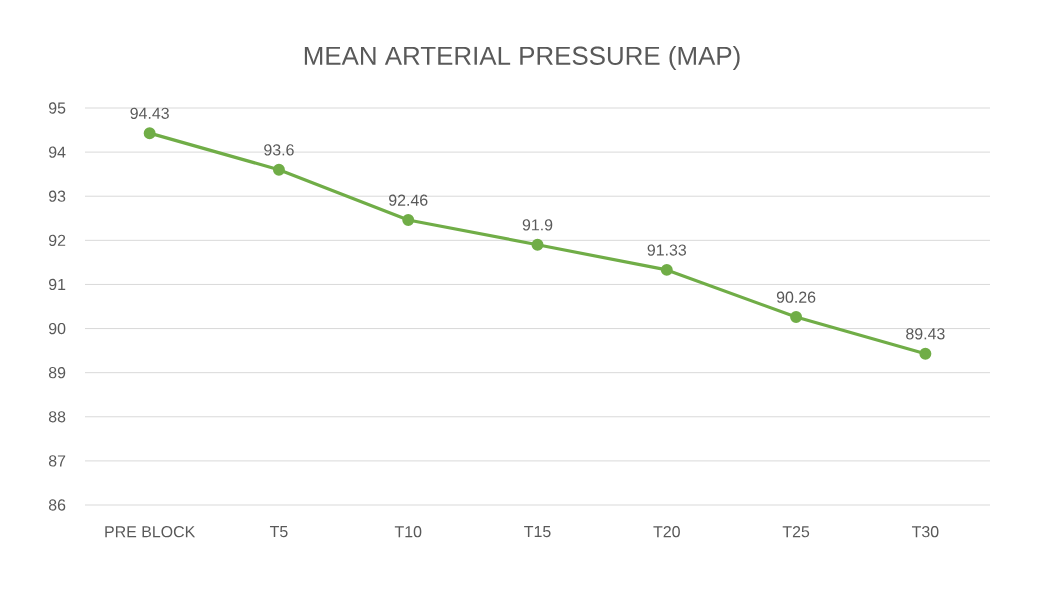 The width and height of the screenshot is (1038, 594). I want to click on data-label: 89.43, so click(925, 334).